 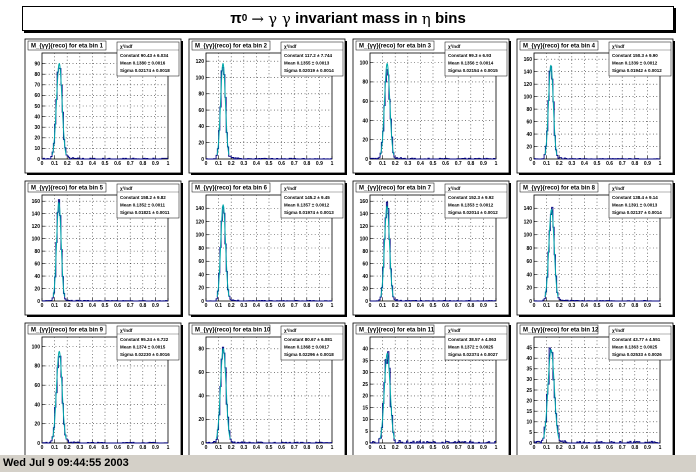 What do you see at coordinates (364, 227) in the screenshot?
I see `y-tick-label: 120` at bounding box center [364, 227].